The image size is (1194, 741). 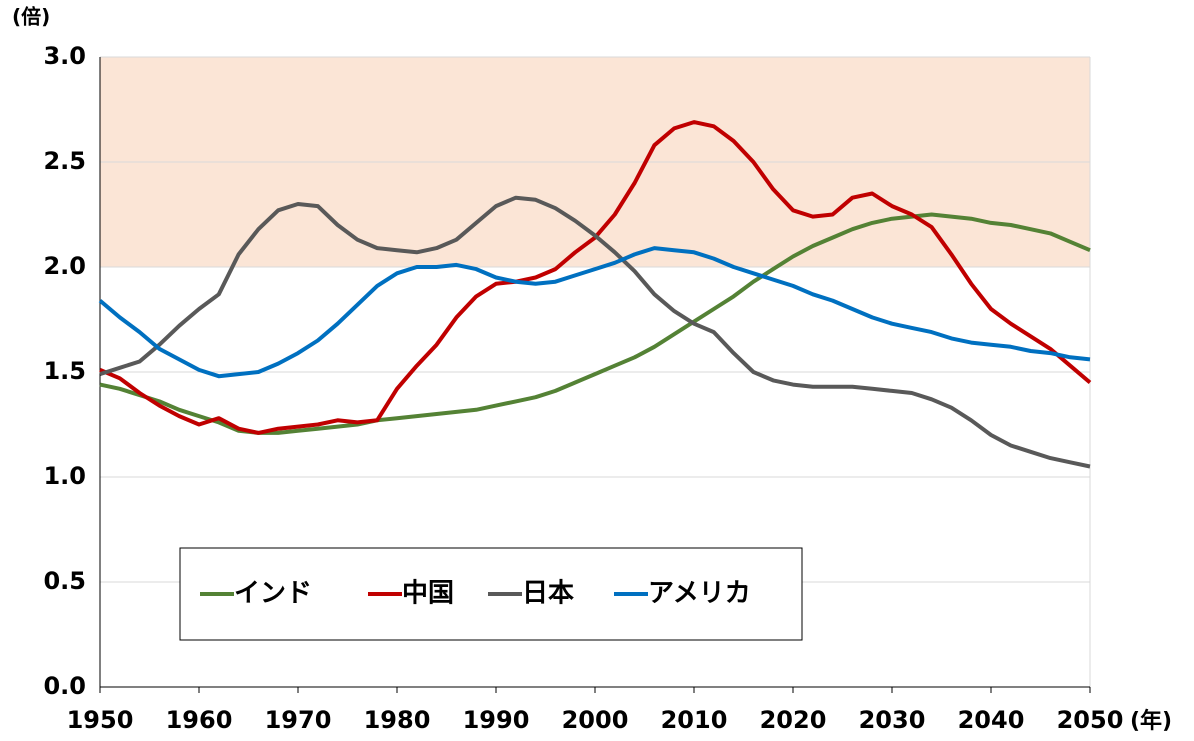 What do you see at coordinates (100, 720) in the screenshot?
I see `x-tick-label: 1950` at bounding box center [100, 720].